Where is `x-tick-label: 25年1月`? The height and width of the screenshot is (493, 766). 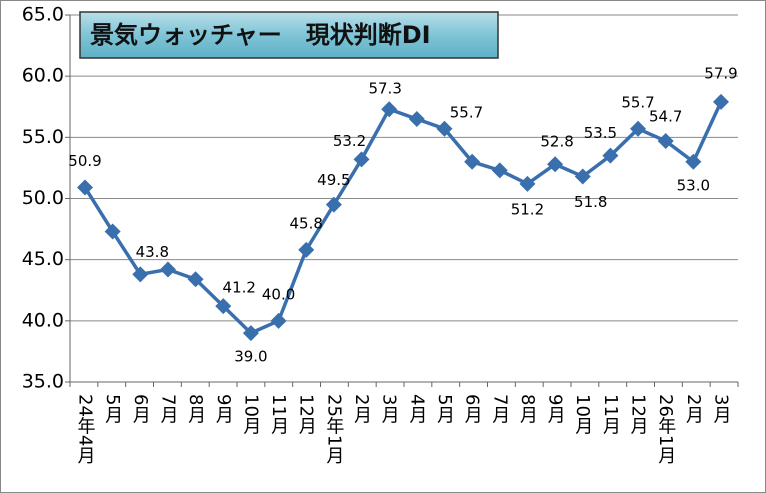 x-tick-label: 25年1月 is located at coordinates (333, 429).